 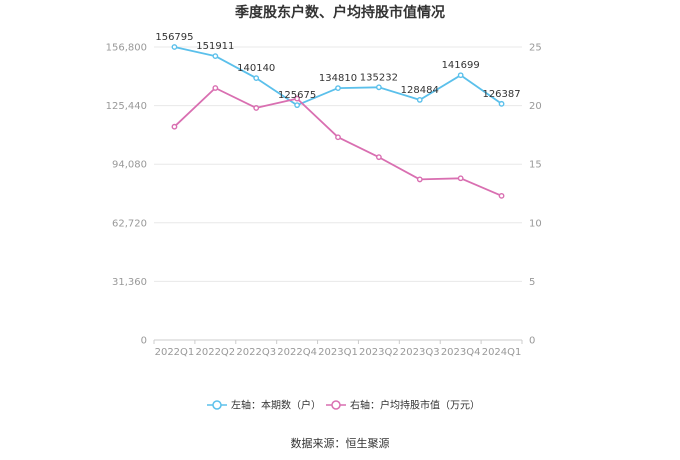 What do you see at coordinates (215, 46) in the screenshot?
I see `data-label: 151911` at bounding box center [215, 46].